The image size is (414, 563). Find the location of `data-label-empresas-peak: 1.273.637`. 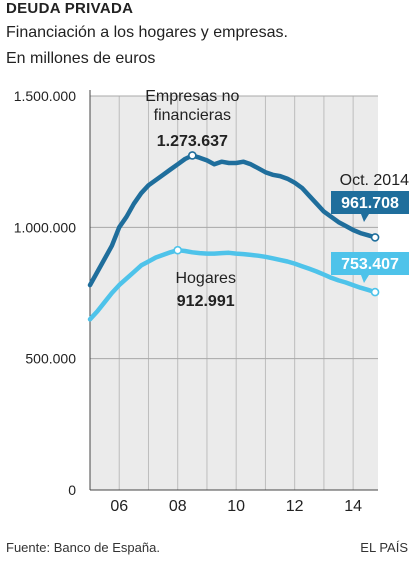

data-label-empresas-peak: 1.273.637 is located at coordinates (192, 141).